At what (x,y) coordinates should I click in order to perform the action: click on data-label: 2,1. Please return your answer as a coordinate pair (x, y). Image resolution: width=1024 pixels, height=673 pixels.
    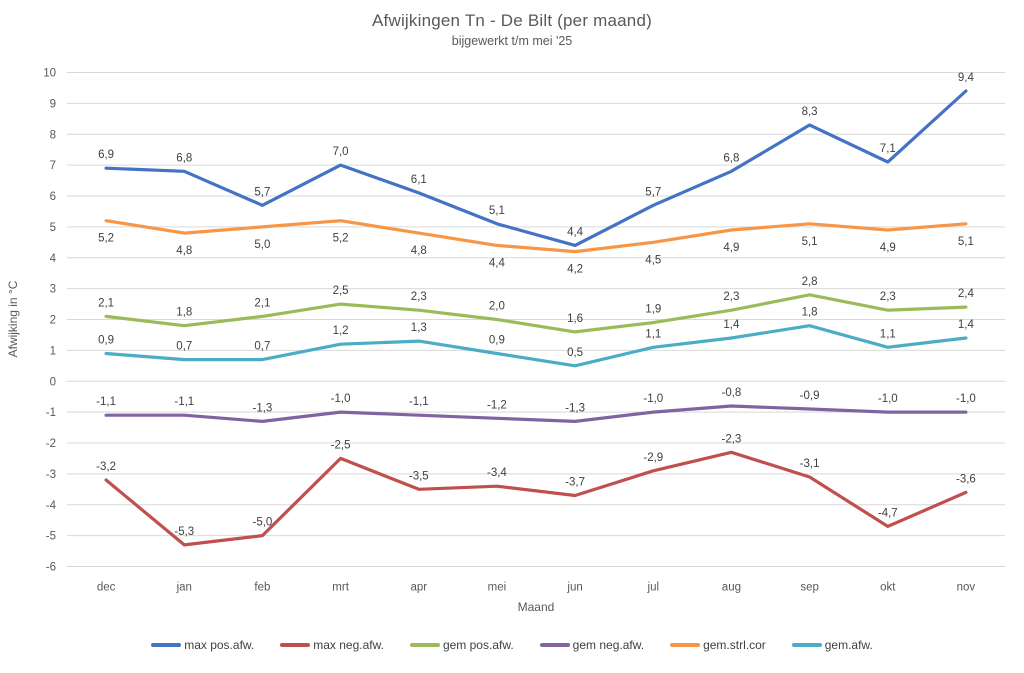
    Looking at the image, I should click on (106, 303).